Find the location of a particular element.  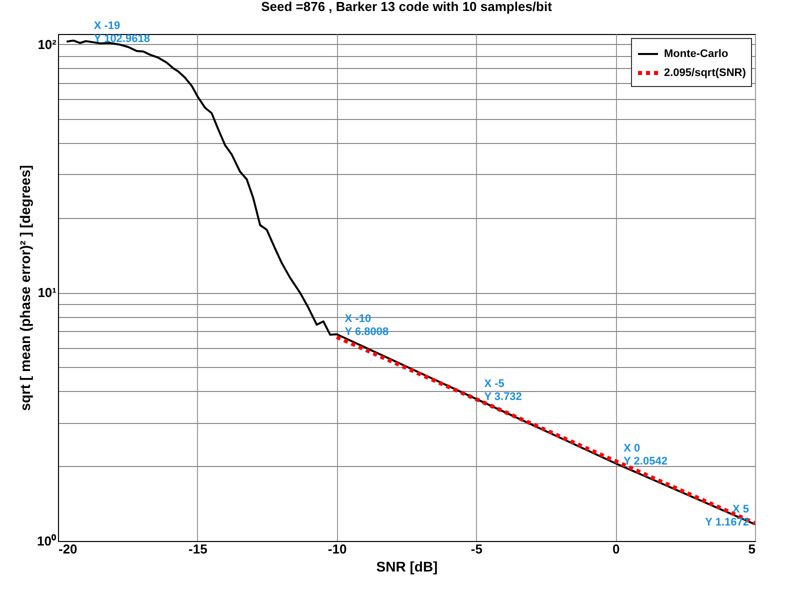

x-tick-label: -15 is located at coordinates (198, 549).